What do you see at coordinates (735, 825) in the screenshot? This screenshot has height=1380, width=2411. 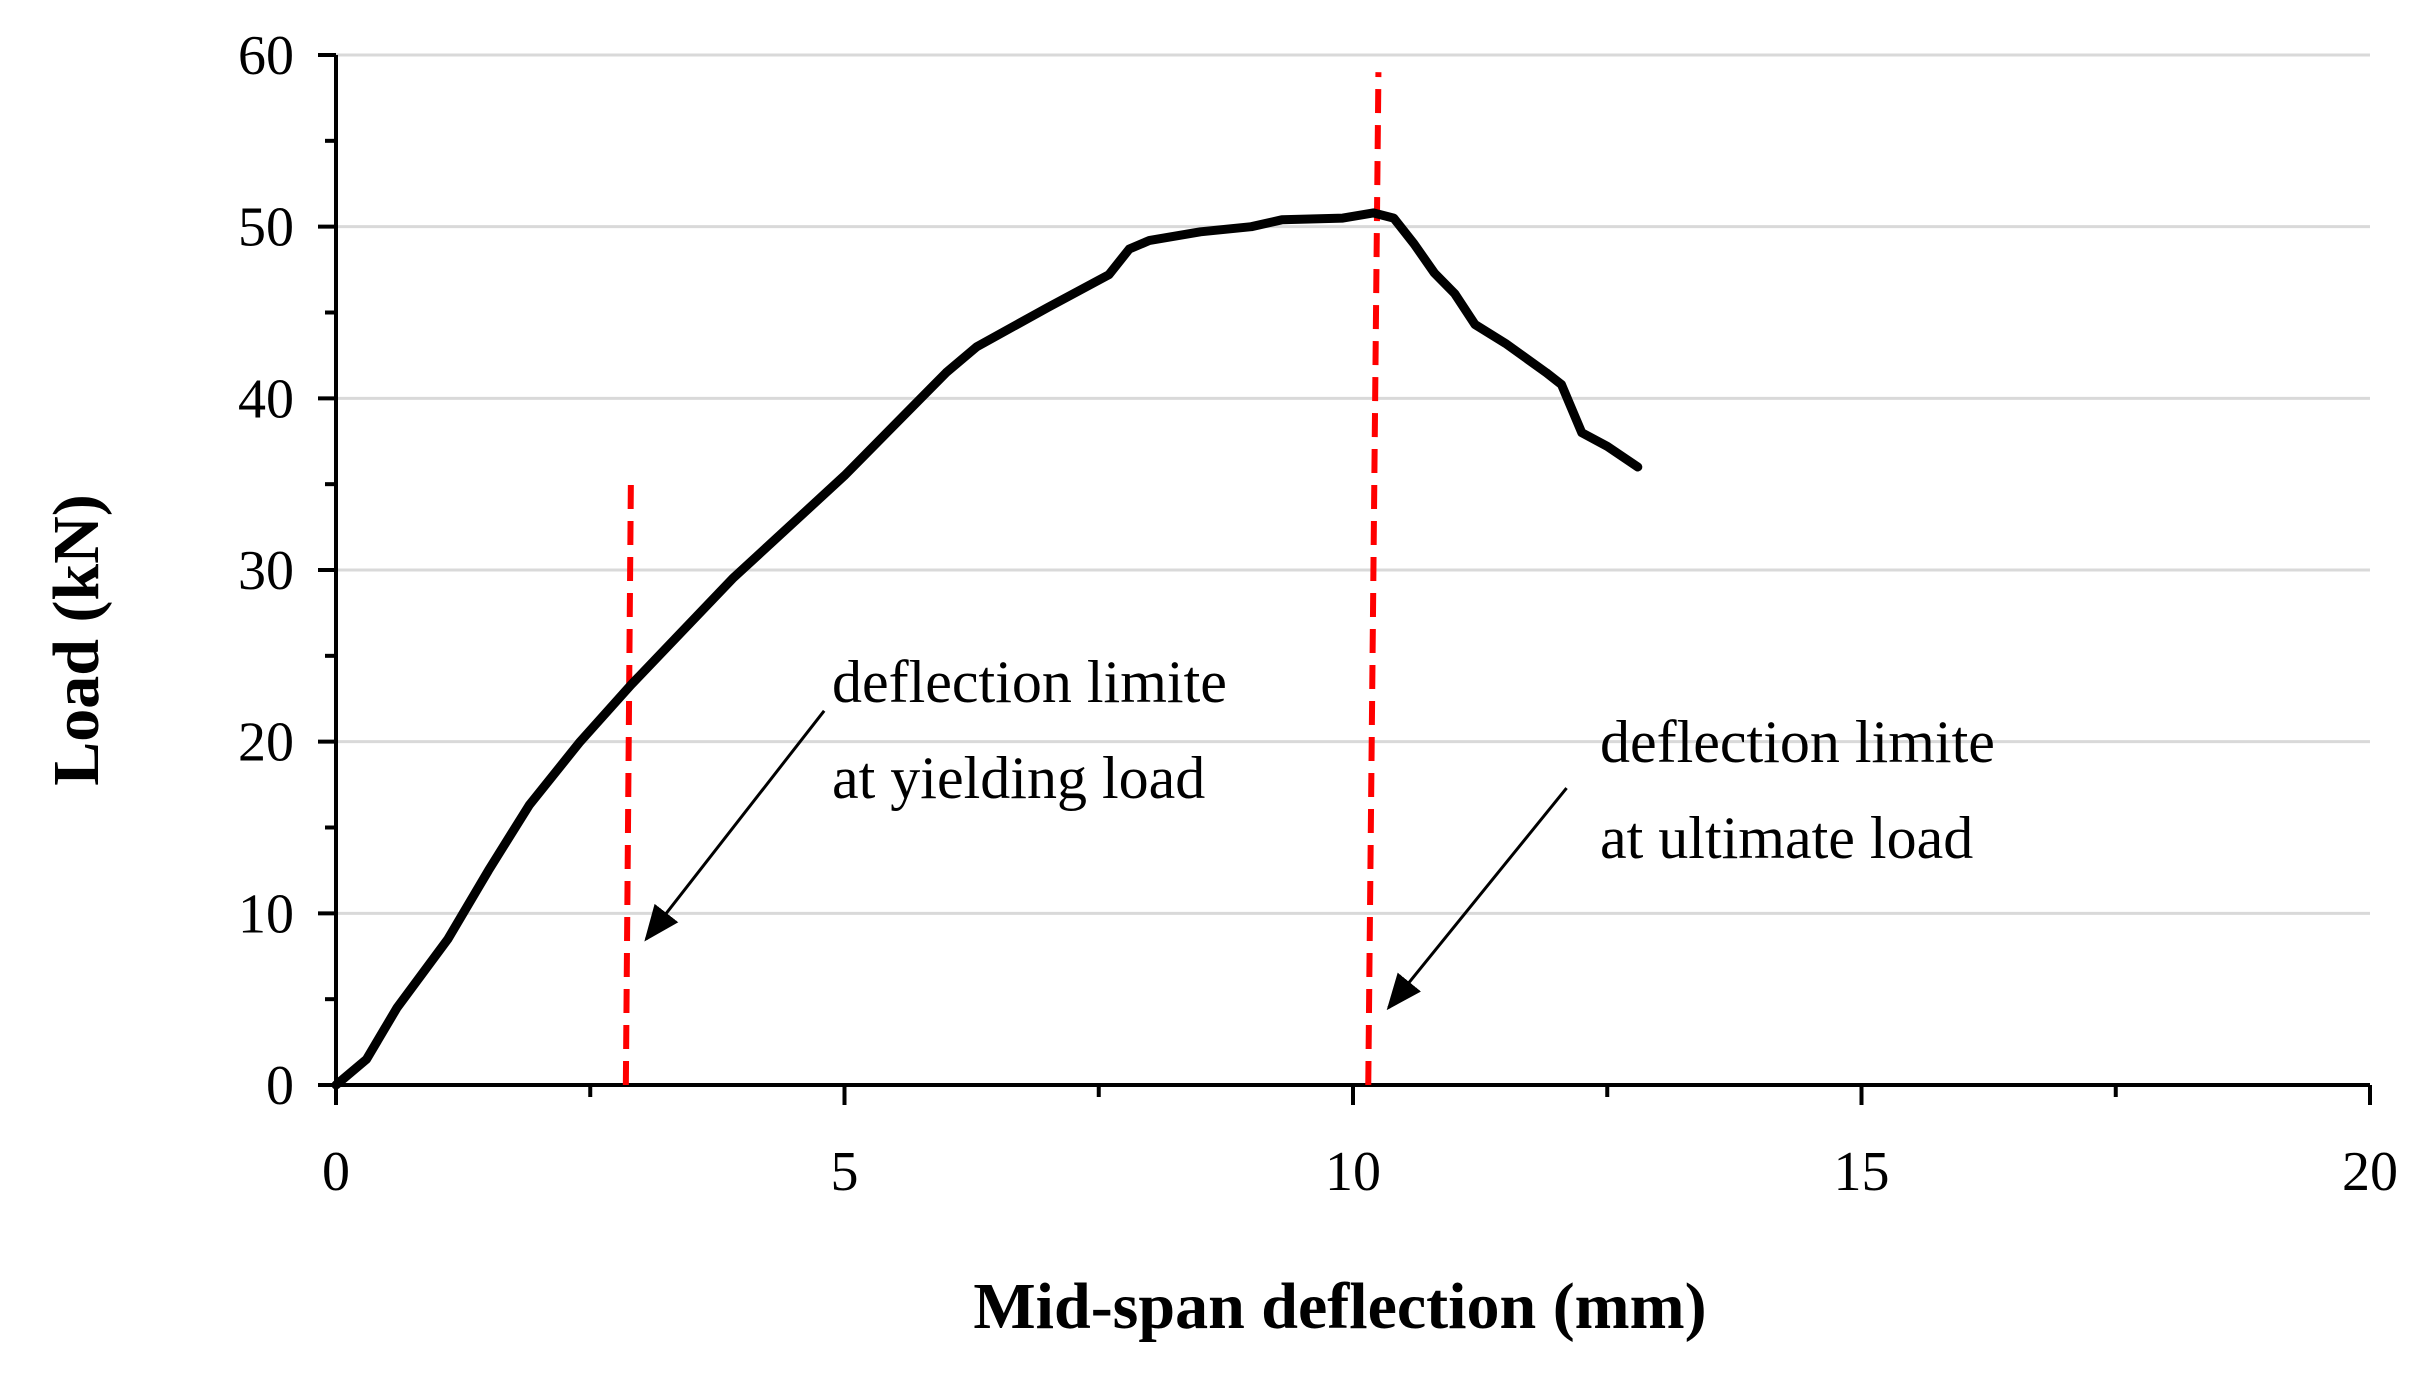 I see `yield-annotation-arrow` at bounding box center [735, 825].